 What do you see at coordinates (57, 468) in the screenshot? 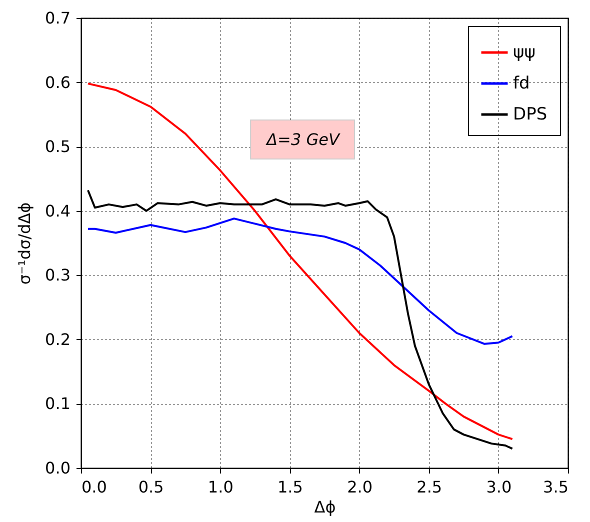
I see `y-tick-label: 0.0` at bounding box center [57, 468].